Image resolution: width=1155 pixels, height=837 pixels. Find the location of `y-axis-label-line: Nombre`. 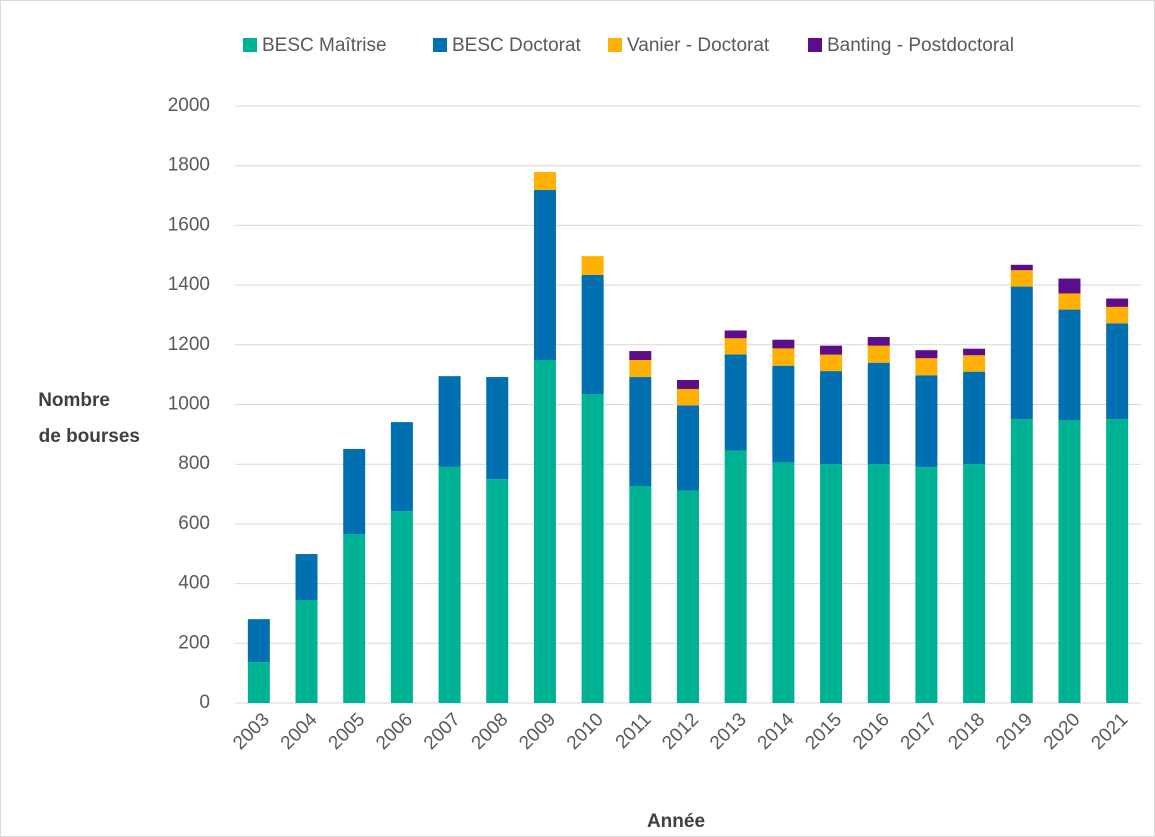

y-axis-label-line: Nombre is located at coordinates (74, 400).